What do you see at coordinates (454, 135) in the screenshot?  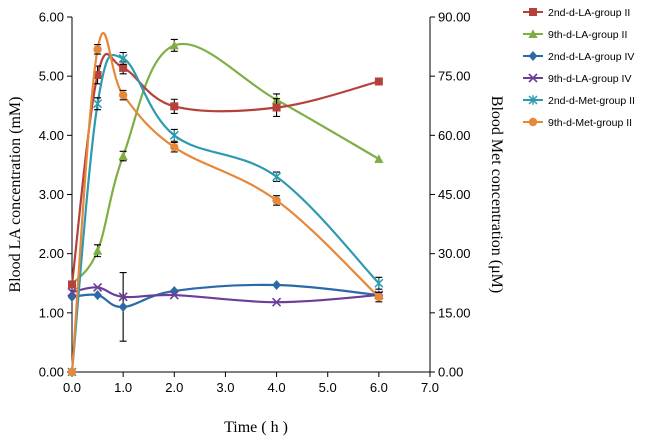 I see `right-y-tick-label: 60.00` at bounding box center [454, 135].